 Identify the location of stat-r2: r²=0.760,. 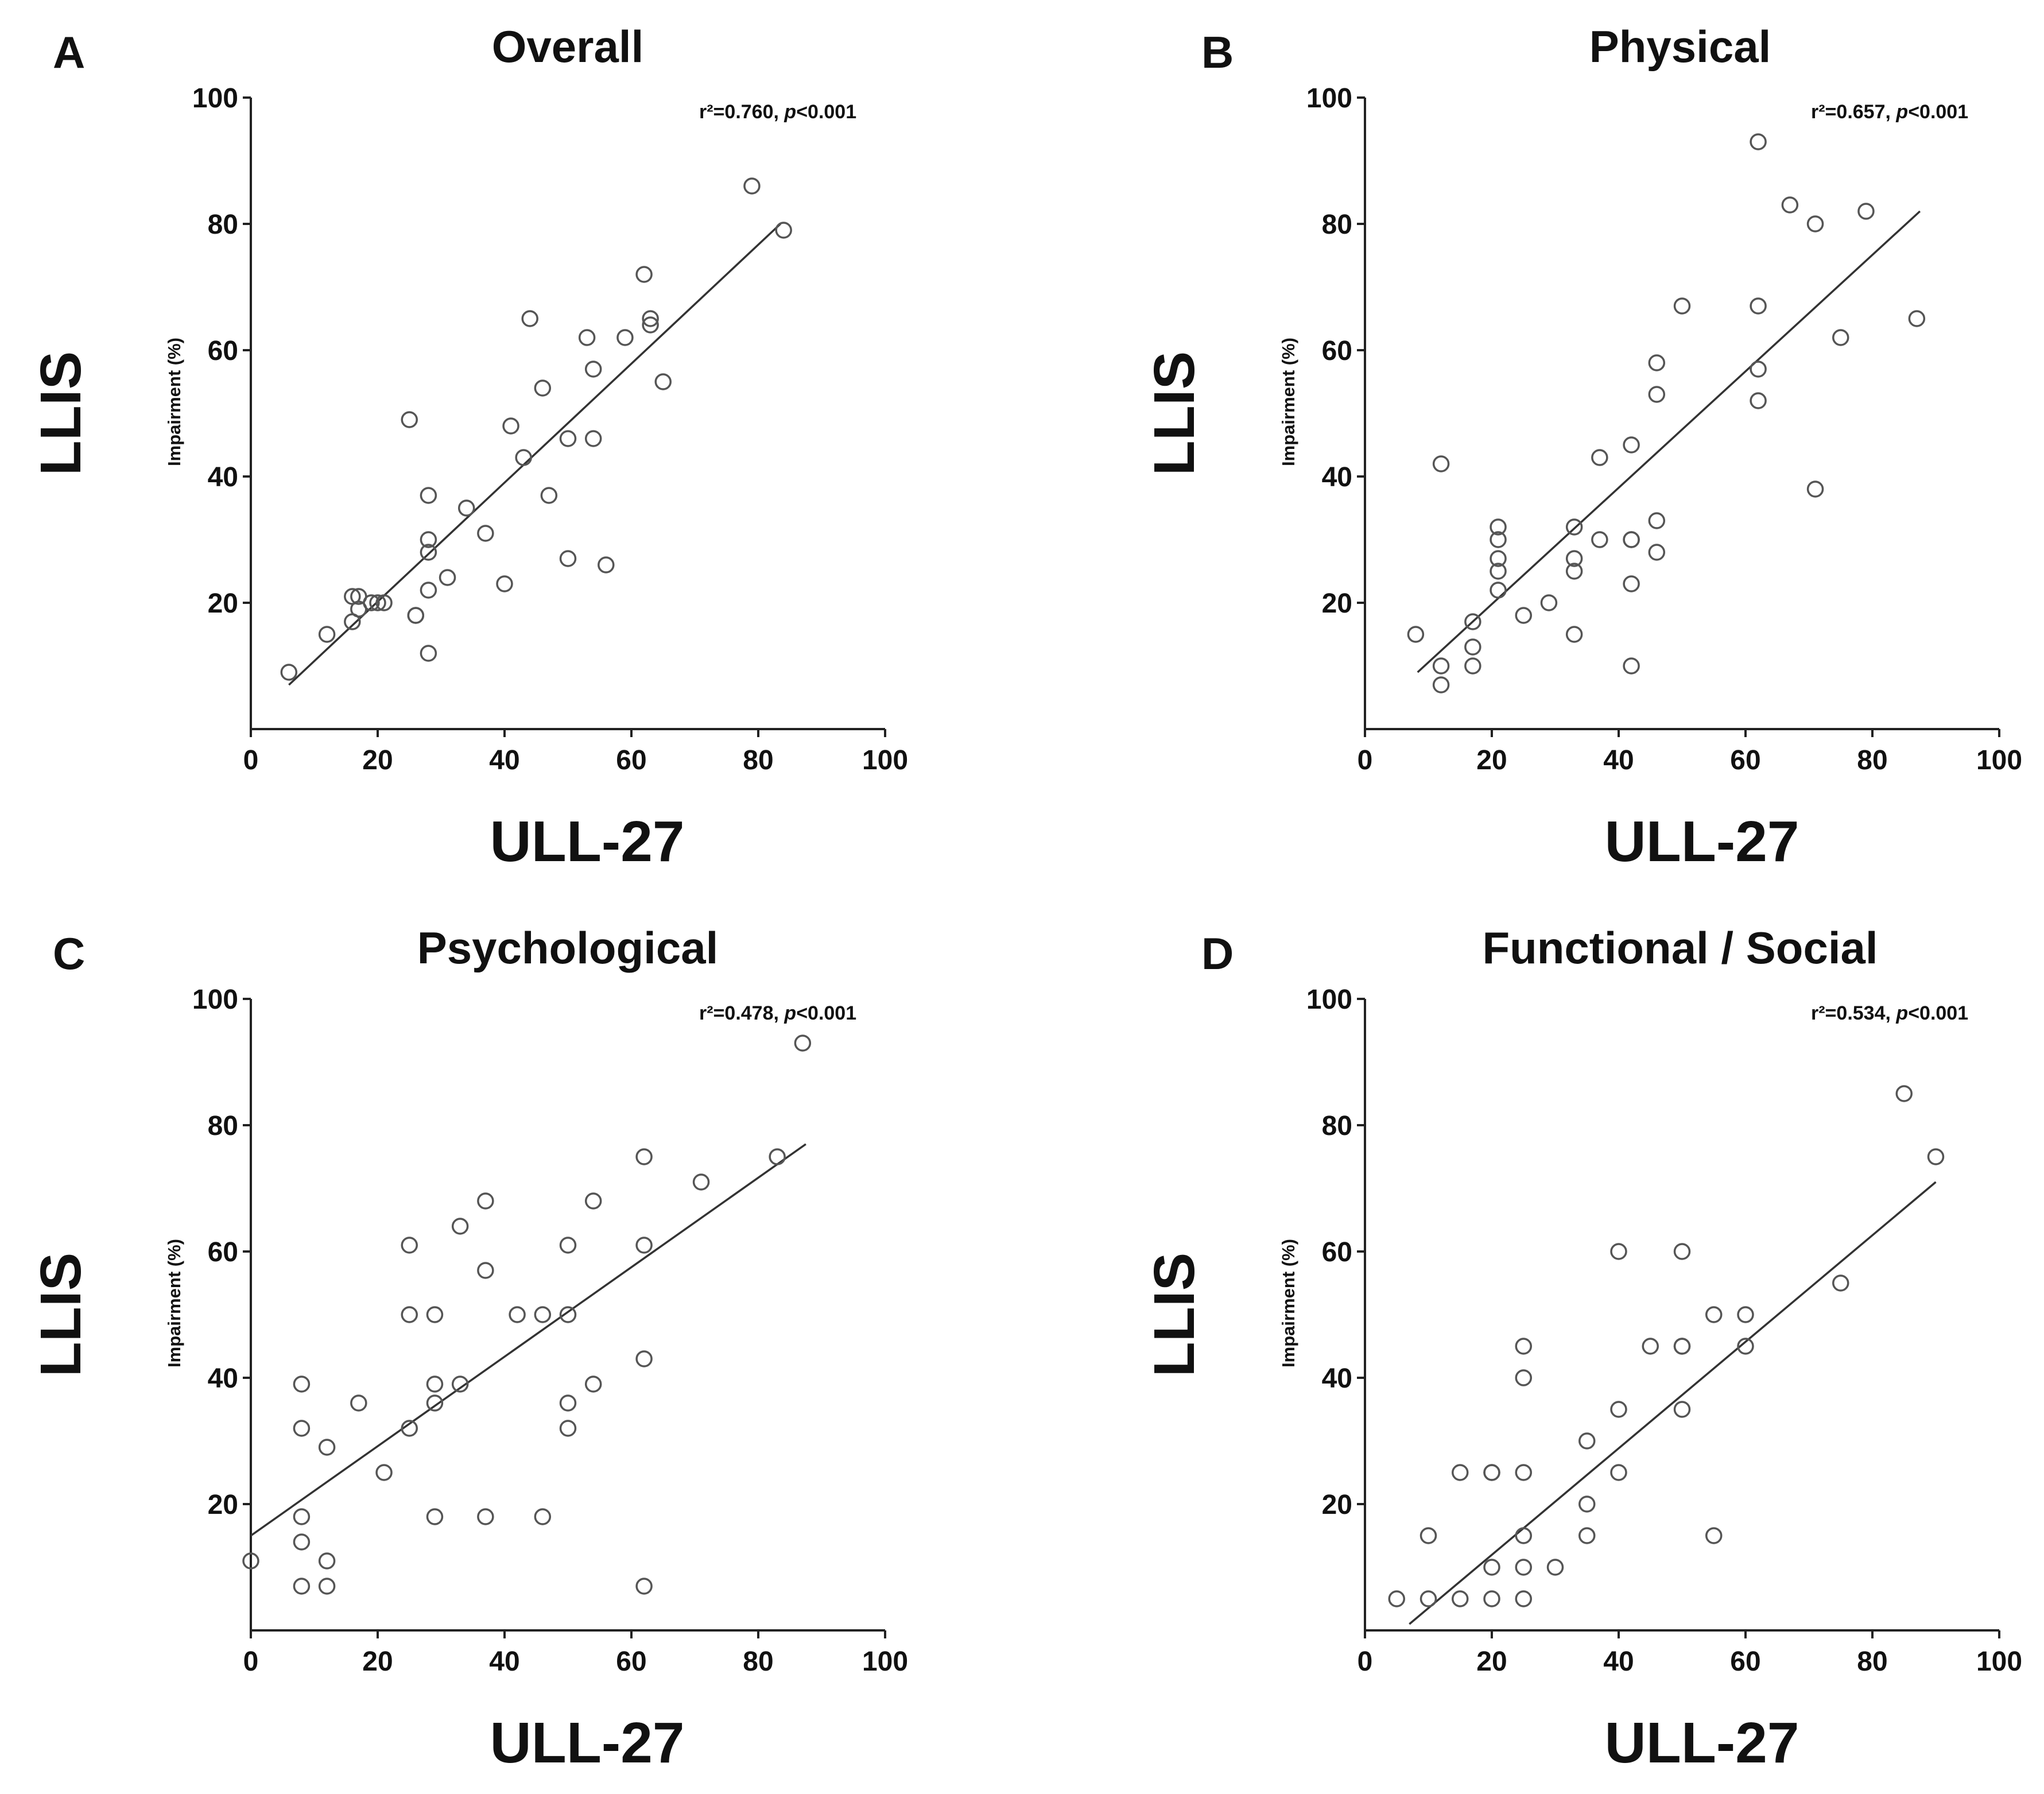
(739, 112).